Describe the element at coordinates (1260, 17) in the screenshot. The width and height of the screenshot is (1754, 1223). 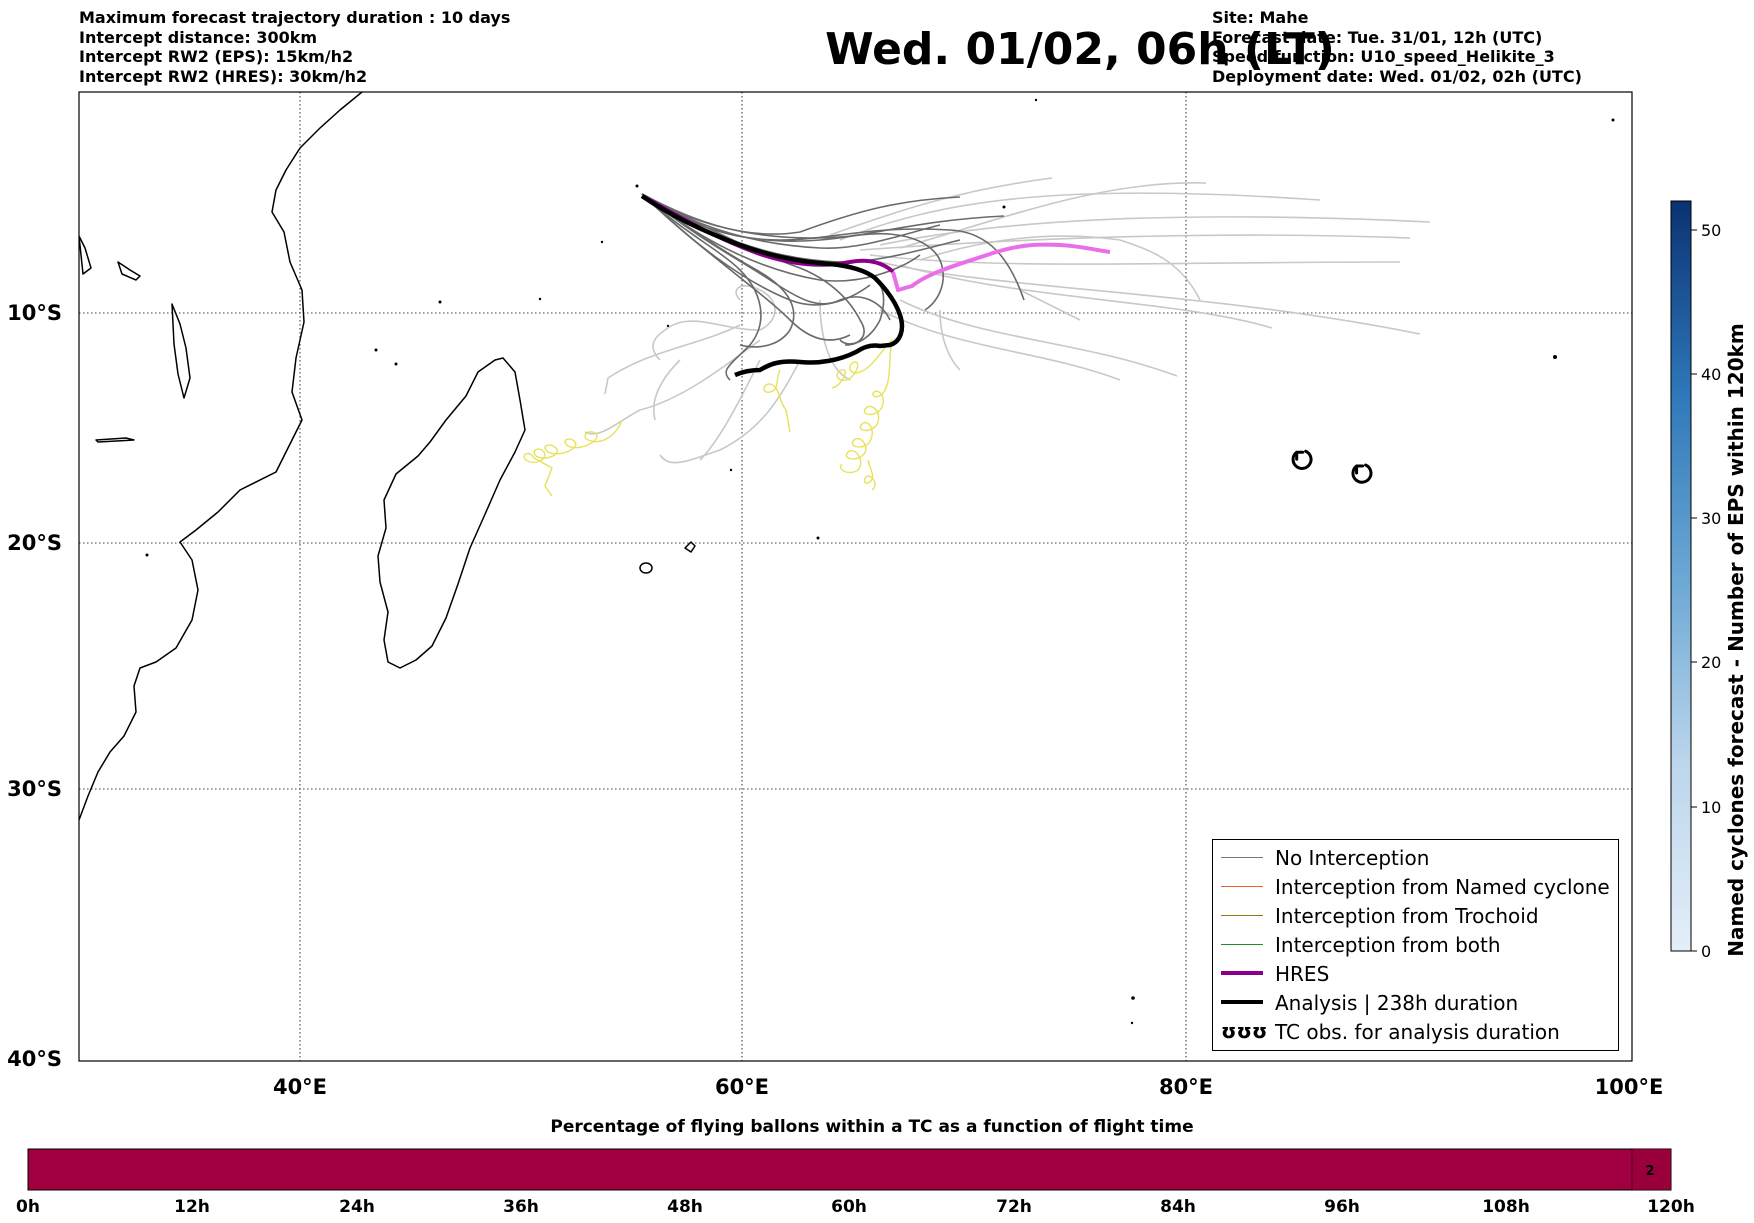
I see `header-right-line: Site: Mahe` at that location.